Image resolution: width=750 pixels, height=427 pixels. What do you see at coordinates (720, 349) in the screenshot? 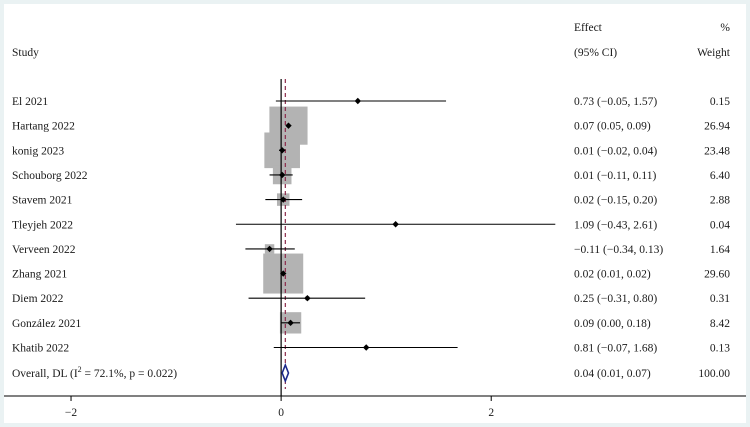
I see `study-weight-text: 0.13` at bounding box center [720, 349].